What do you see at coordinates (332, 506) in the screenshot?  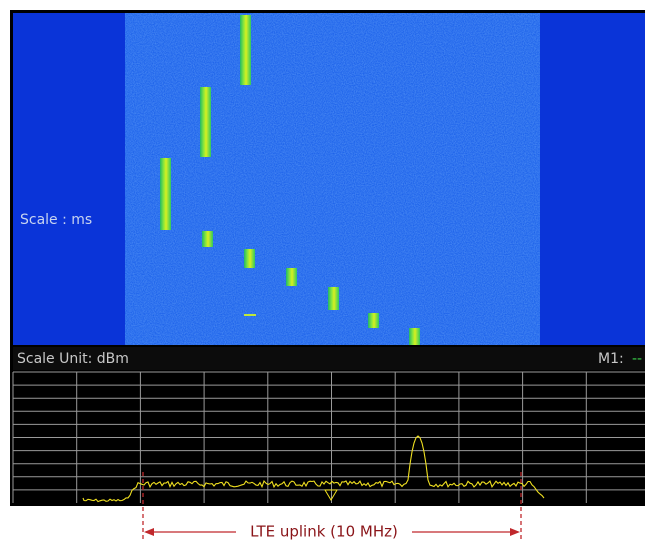 I see `annotation` at bounding box center [332, 506].